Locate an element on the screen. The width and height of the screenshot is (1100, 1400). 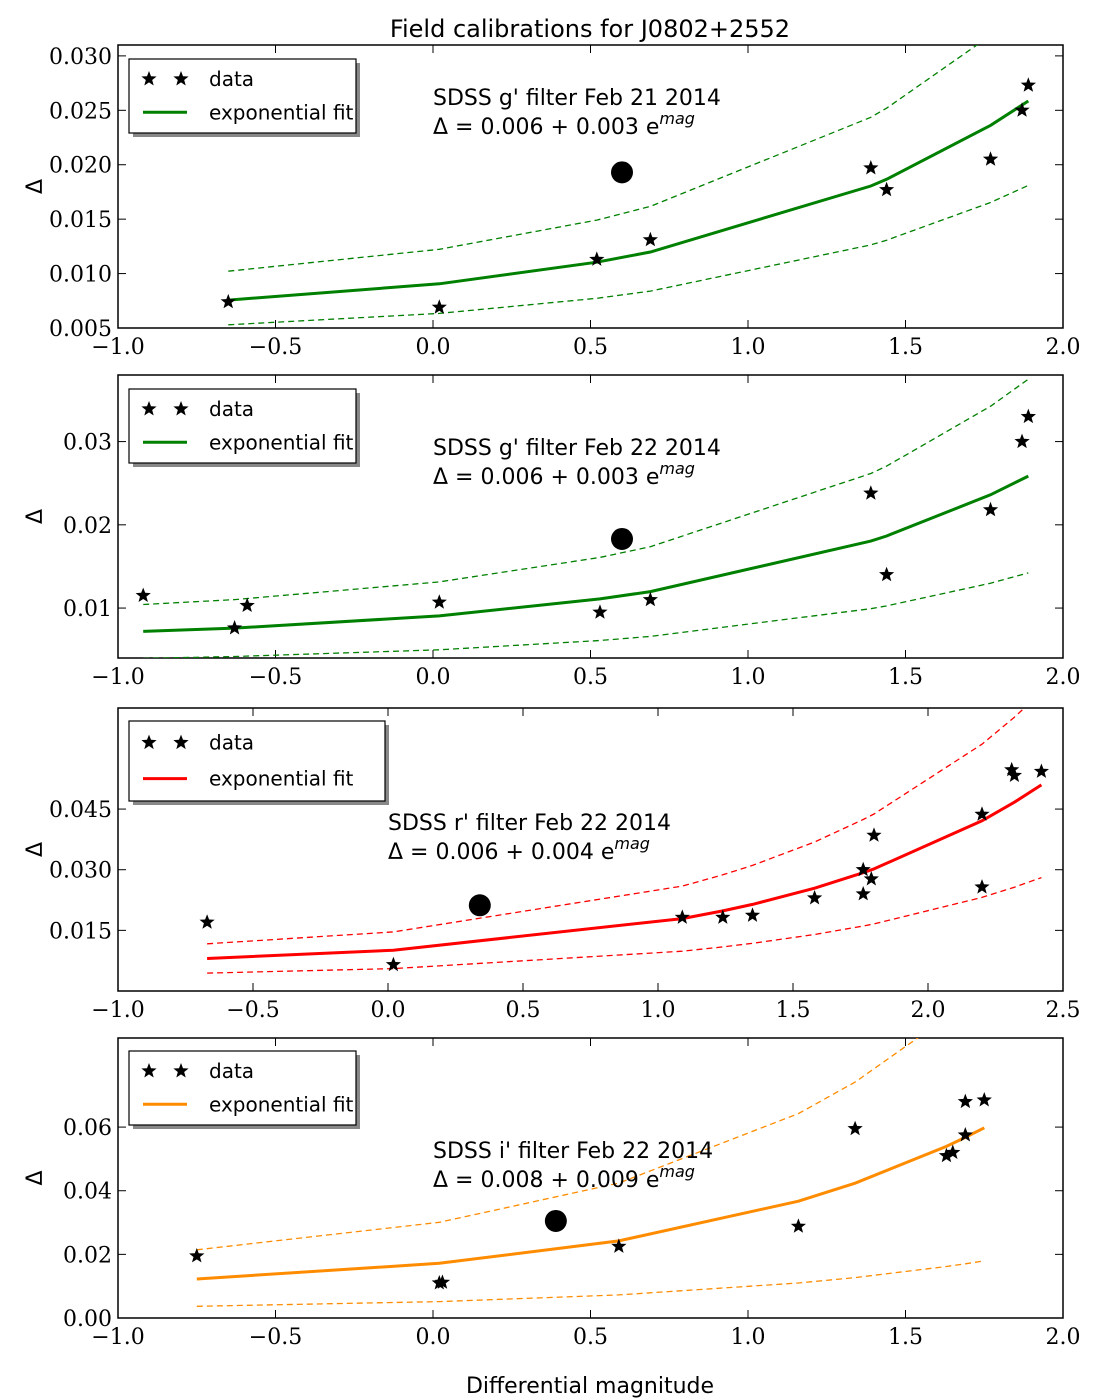
y-tick-label: 0.020 is located at coordinates (80, 166).